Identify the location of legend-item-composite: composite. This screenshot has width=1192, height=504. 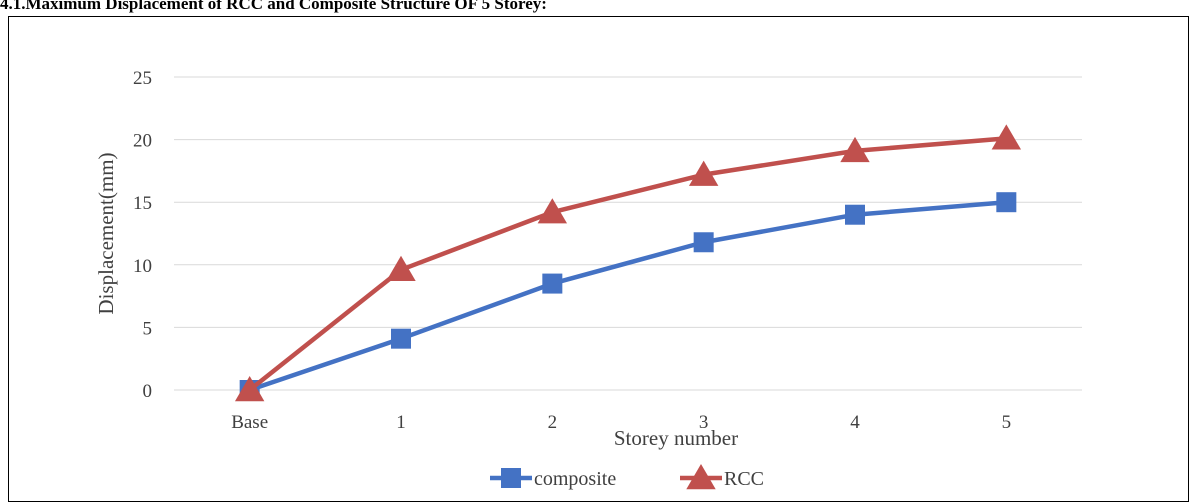
(553, 479).